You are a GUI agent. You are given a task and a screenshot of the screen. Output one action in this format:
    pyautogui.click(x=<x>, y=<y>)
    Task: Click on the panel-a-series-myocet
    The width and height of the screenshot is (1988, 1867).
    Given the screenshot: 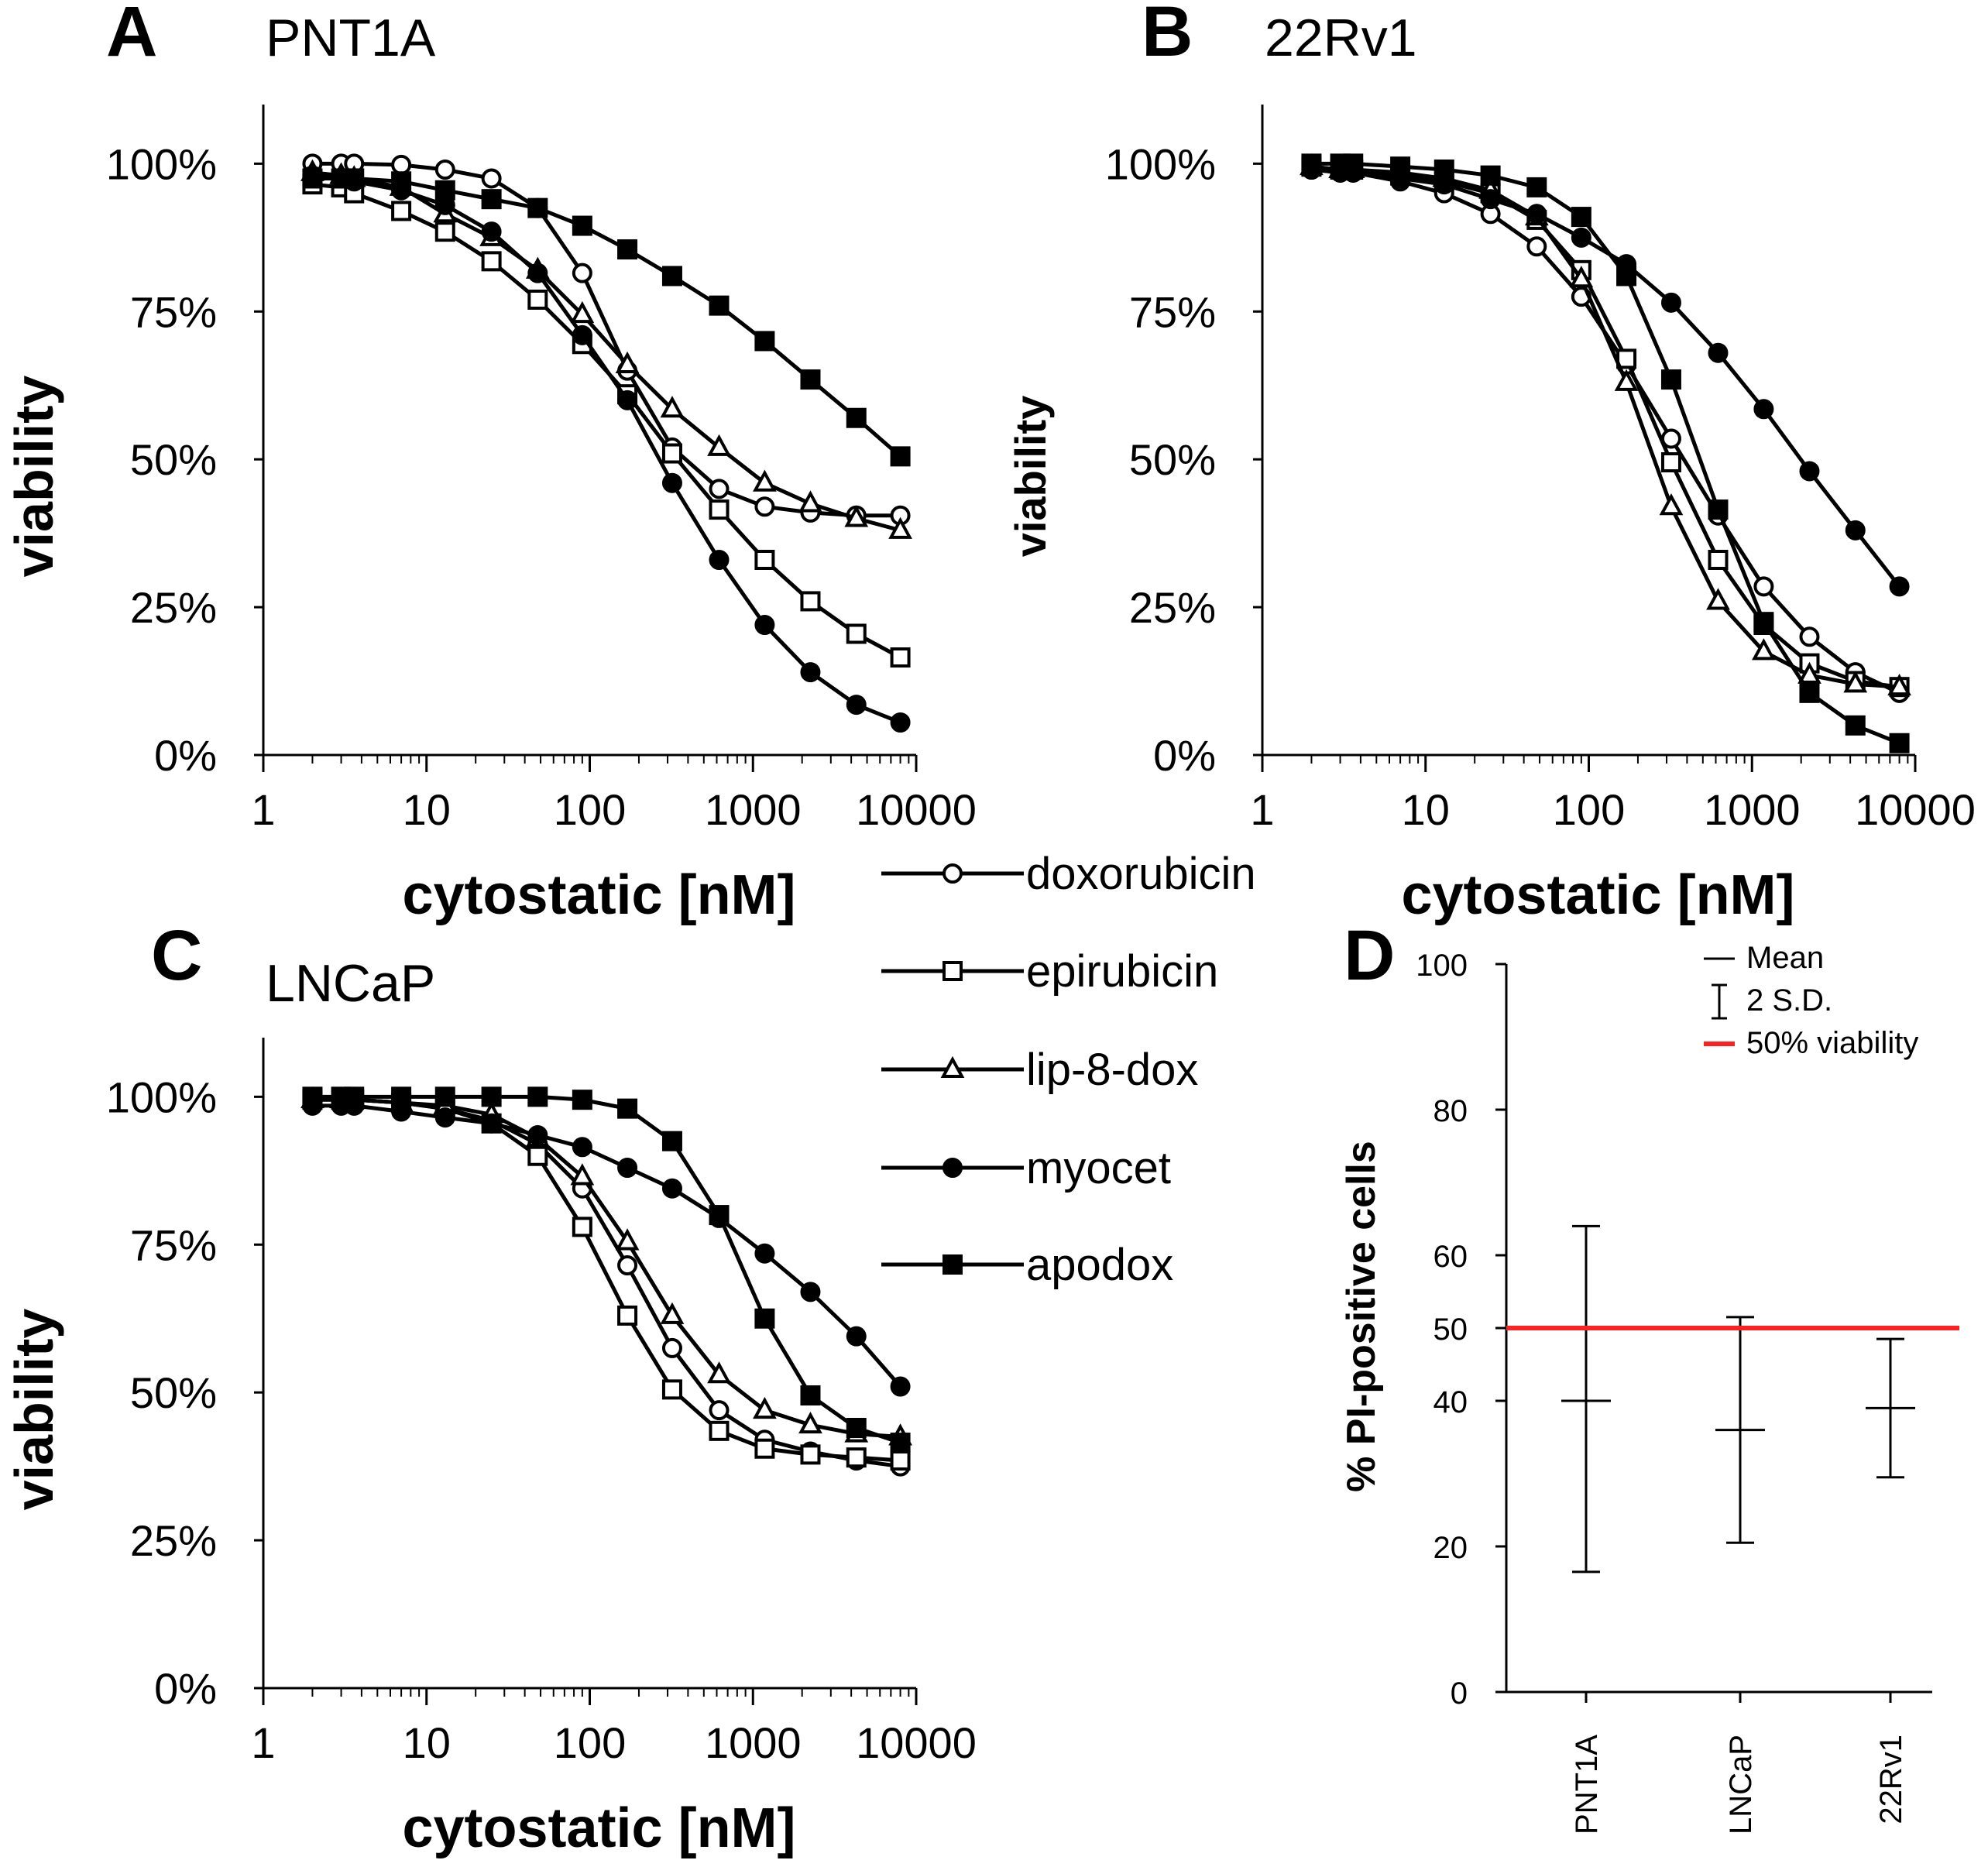 What is the action you would take?
    pyautogui.click(x=607, y=449)
    